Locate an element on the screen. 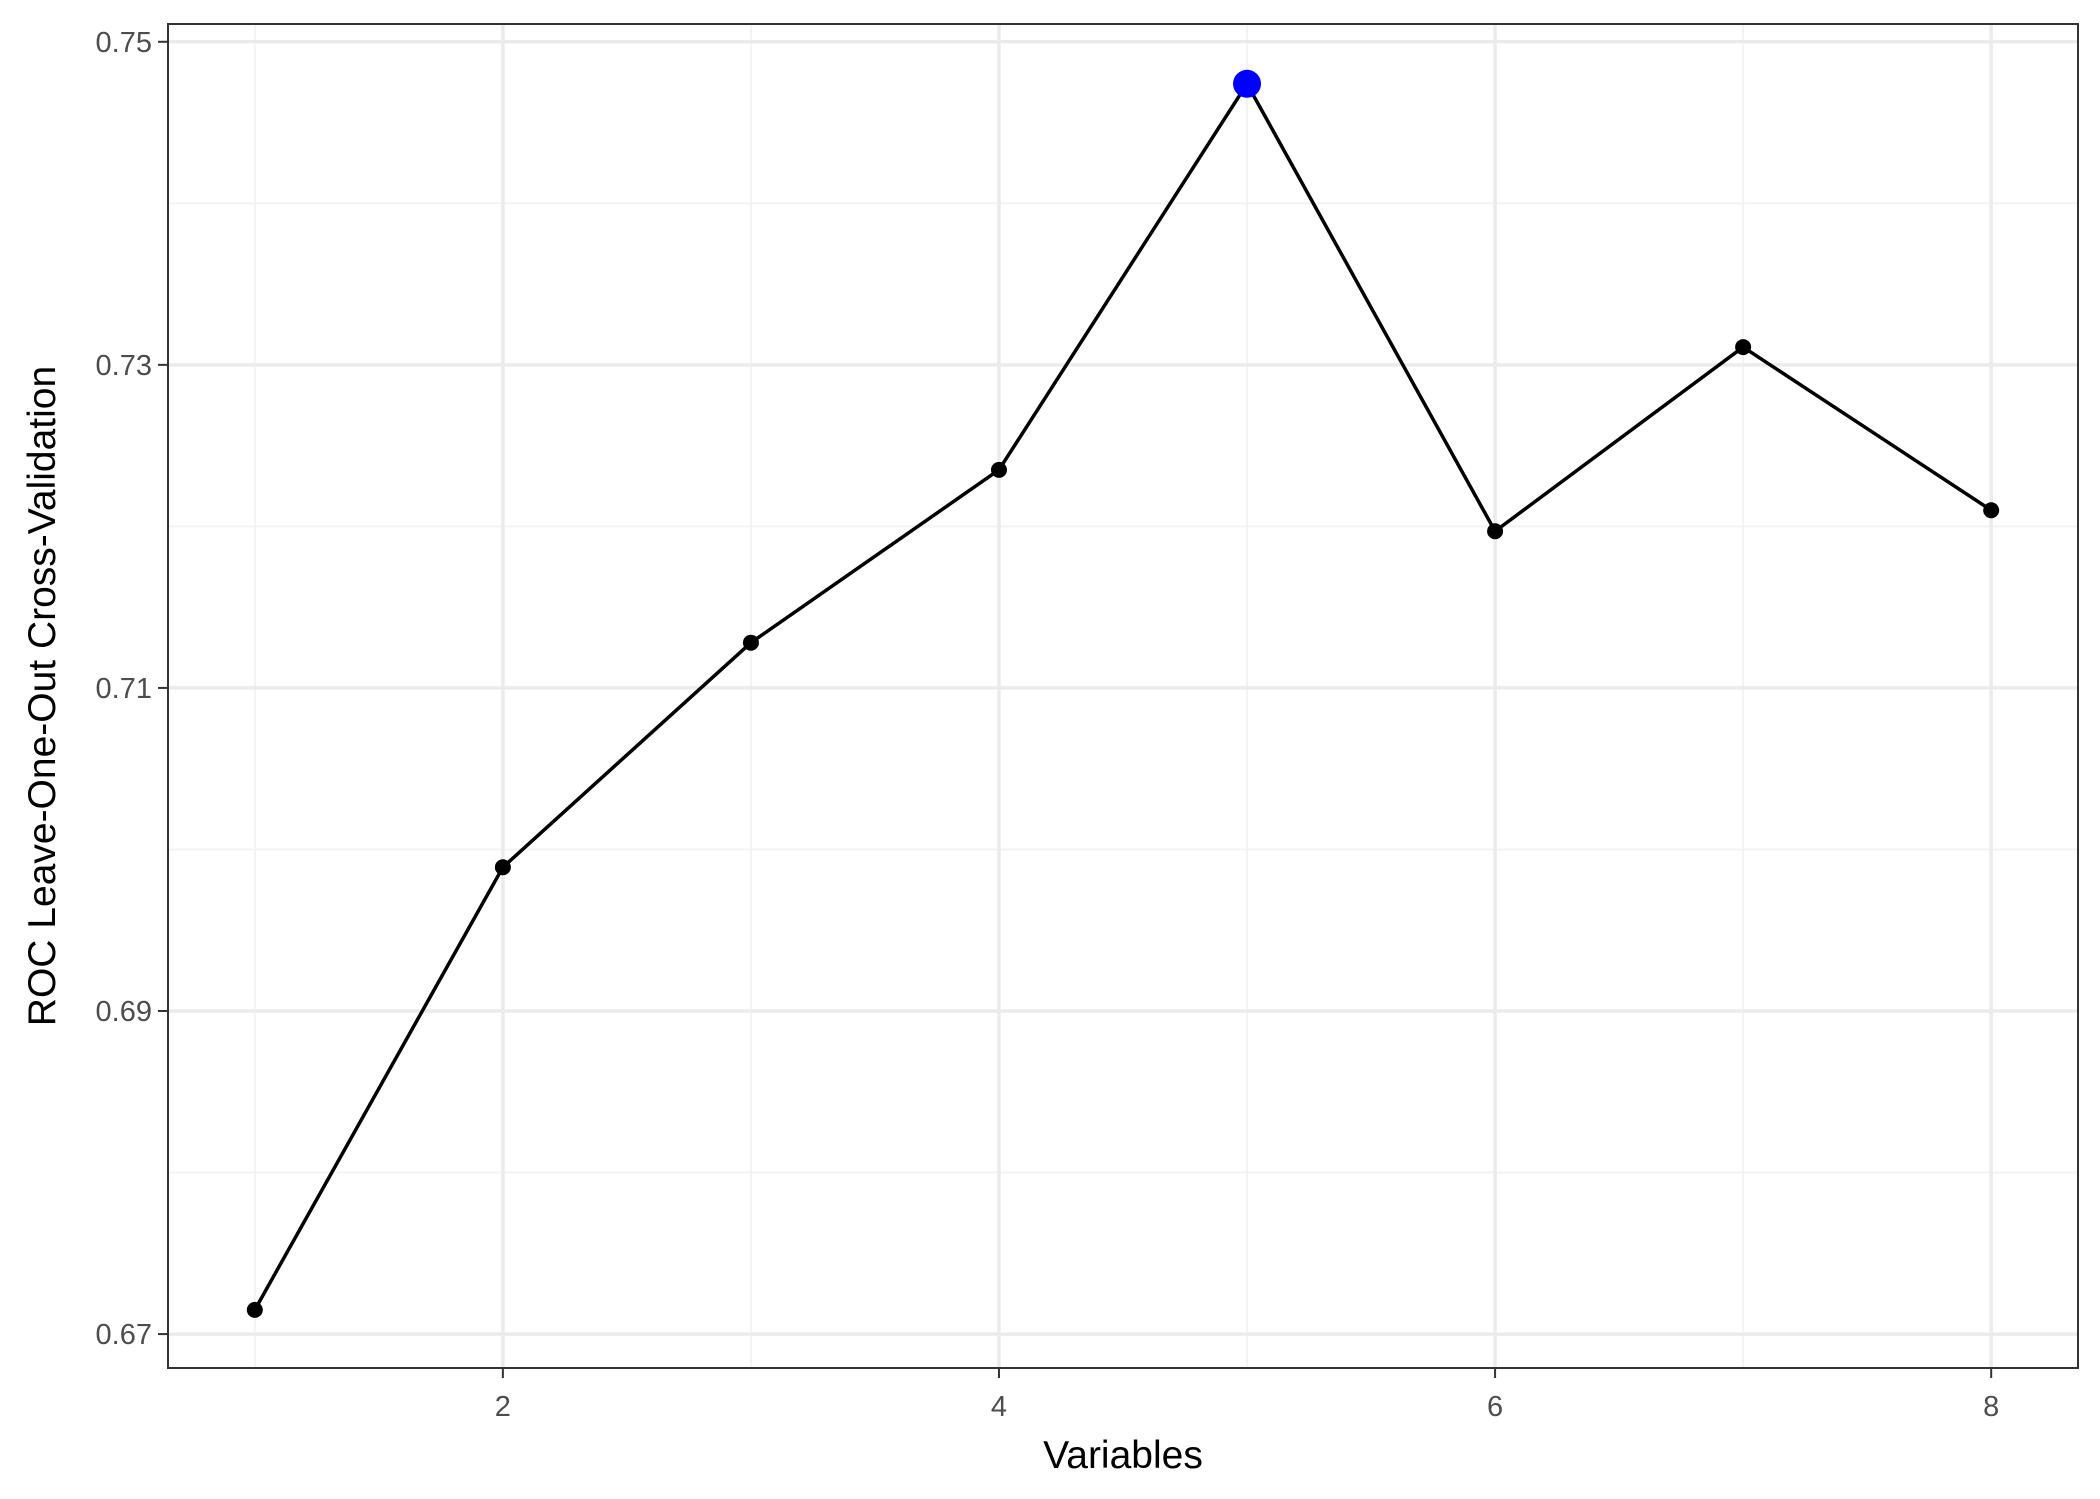 This screenshot has height=1499, width=2100. x-axis: 2 4 6 8 is located at coordinates (1247, 1395).